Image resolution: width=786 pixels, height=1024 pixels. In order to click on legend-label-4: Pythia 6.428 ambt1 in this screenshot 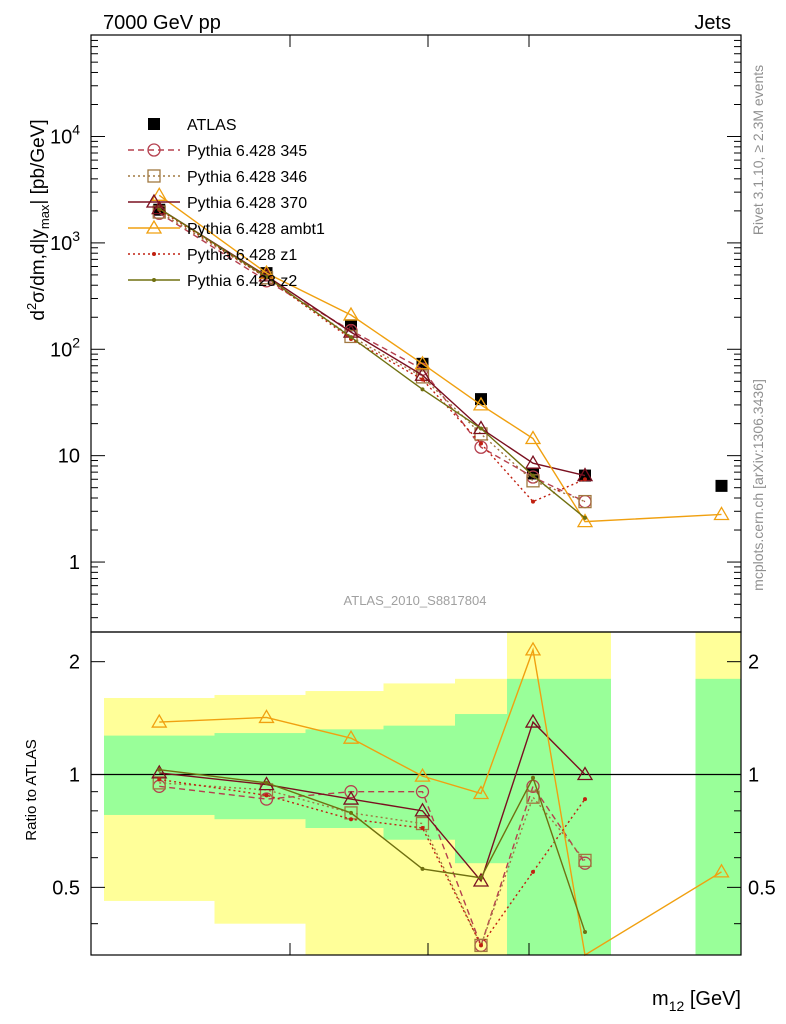, I will do `click(256, 229)`.